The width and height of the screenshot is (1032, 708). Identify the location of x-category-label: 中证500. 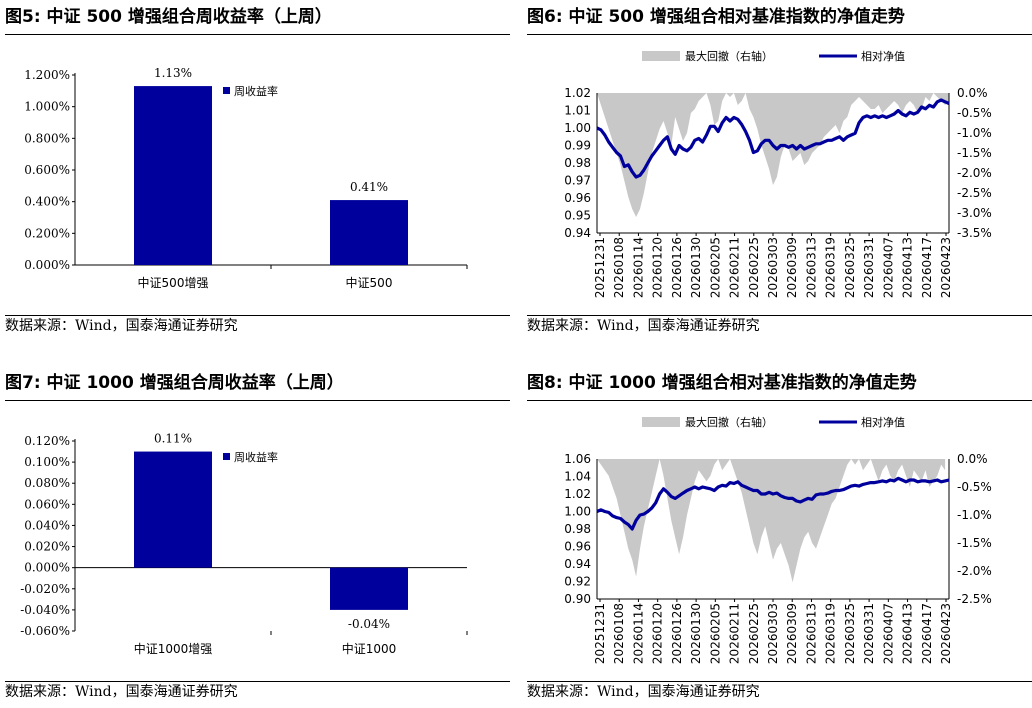
(369, 282).